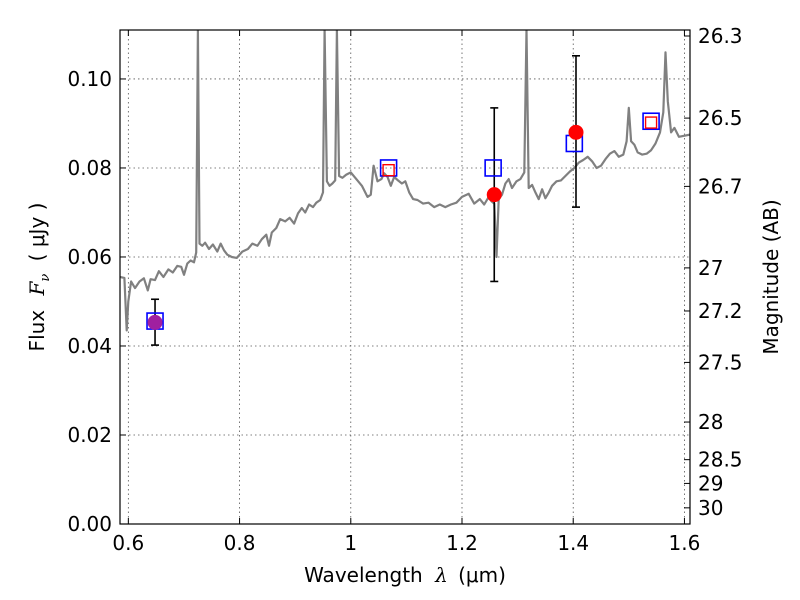 This screenshot has width=800, height=600. What do you see at coordinates (96, 301) in the screenshot?
I see `y-axis-ticks: 0.00 0.02 0.04 0.06 0.08 0.10` at bounding box center [96, 301].